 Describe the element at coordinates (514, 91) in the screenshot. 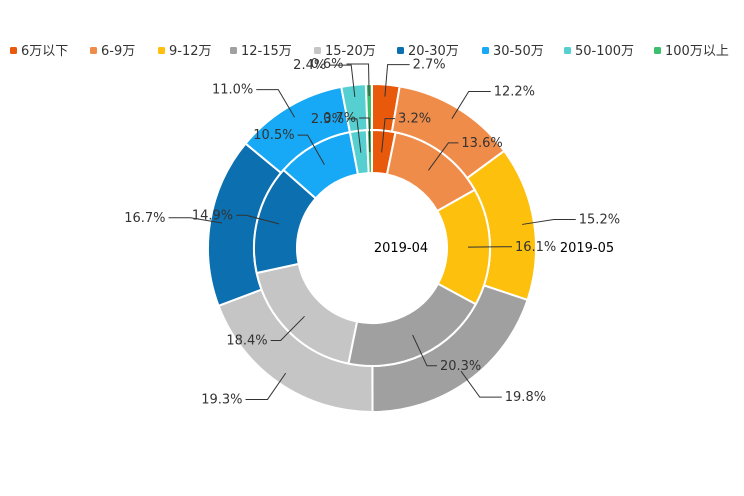

I see `data-label: 12.2%` at that location.